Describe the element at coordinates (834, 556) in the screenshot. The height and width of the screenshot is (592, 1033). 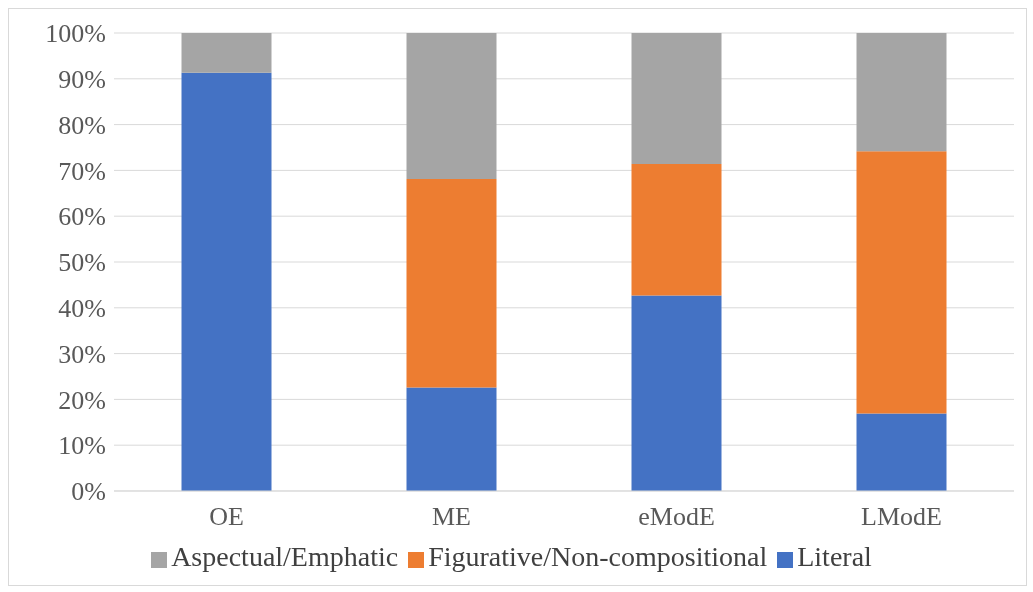
I see `legend-label: Literal` at that location.